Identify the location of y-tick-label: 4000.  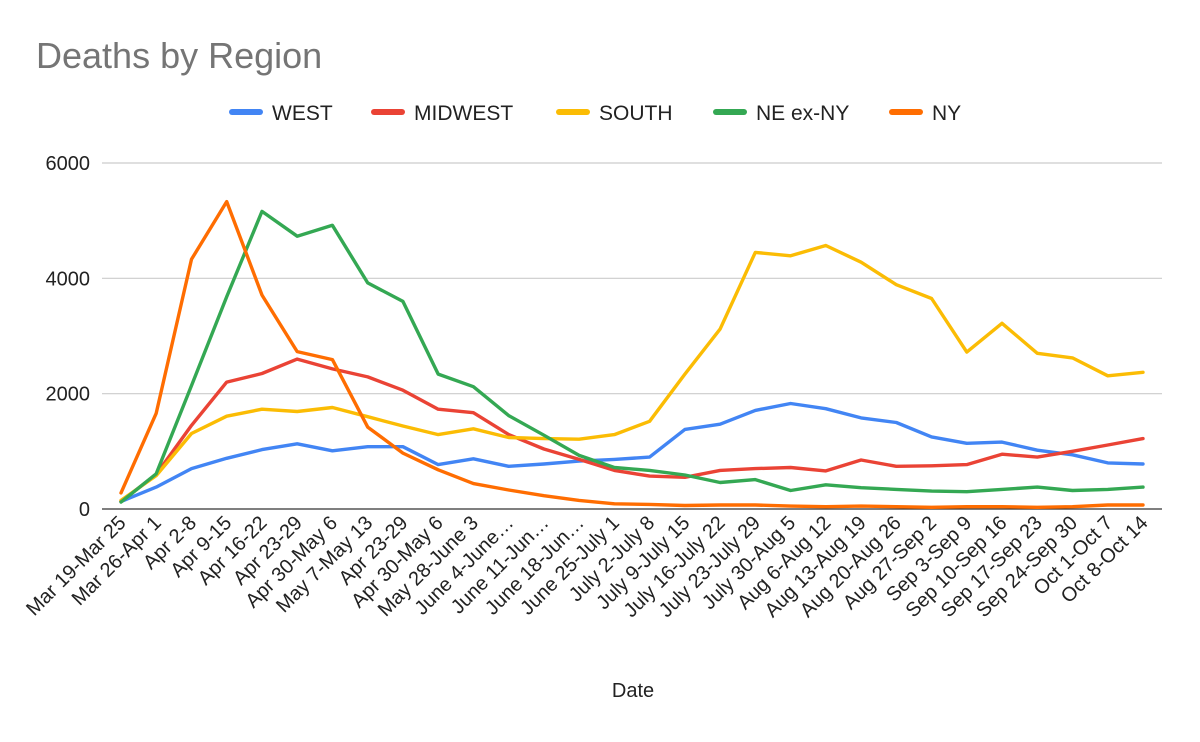
(68, 279).